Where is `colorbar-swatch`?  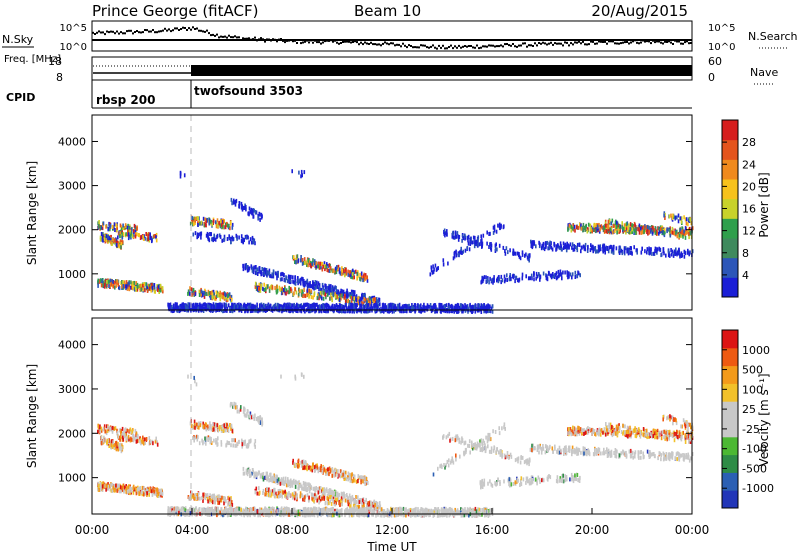
colorbar-swatch is located at coordinates (730, 189).